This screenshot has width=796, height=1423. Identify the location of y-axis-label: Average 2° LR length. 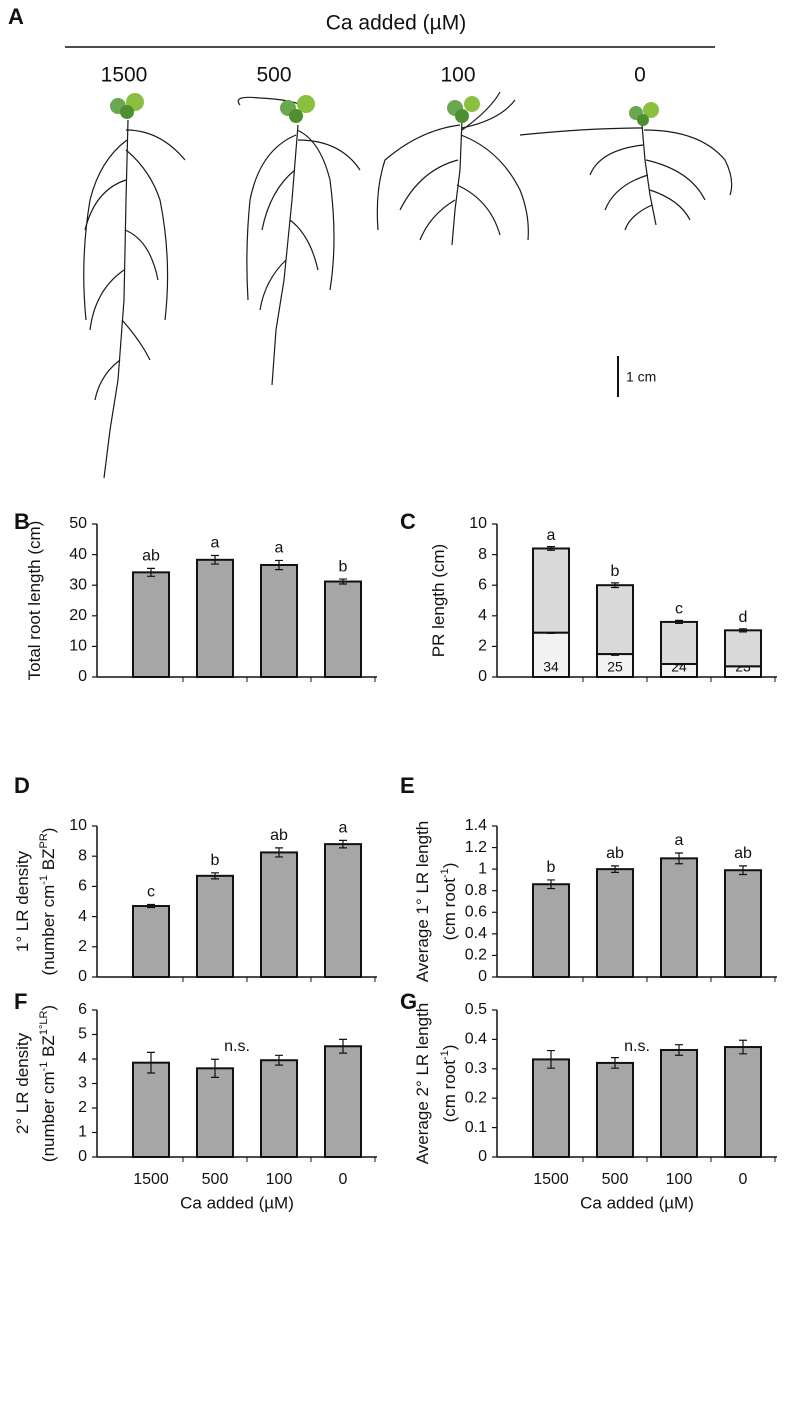
(422, 1083).